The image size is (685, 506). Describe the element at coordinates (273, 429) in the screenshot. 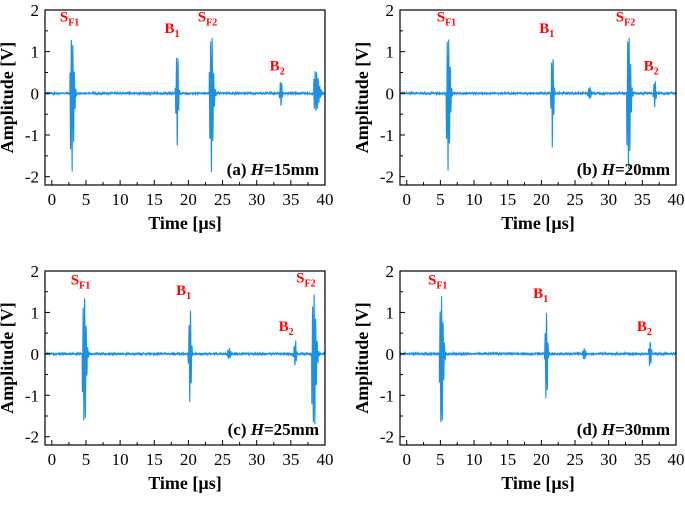

I see `panel-label: (c) H=25mm` at that location.